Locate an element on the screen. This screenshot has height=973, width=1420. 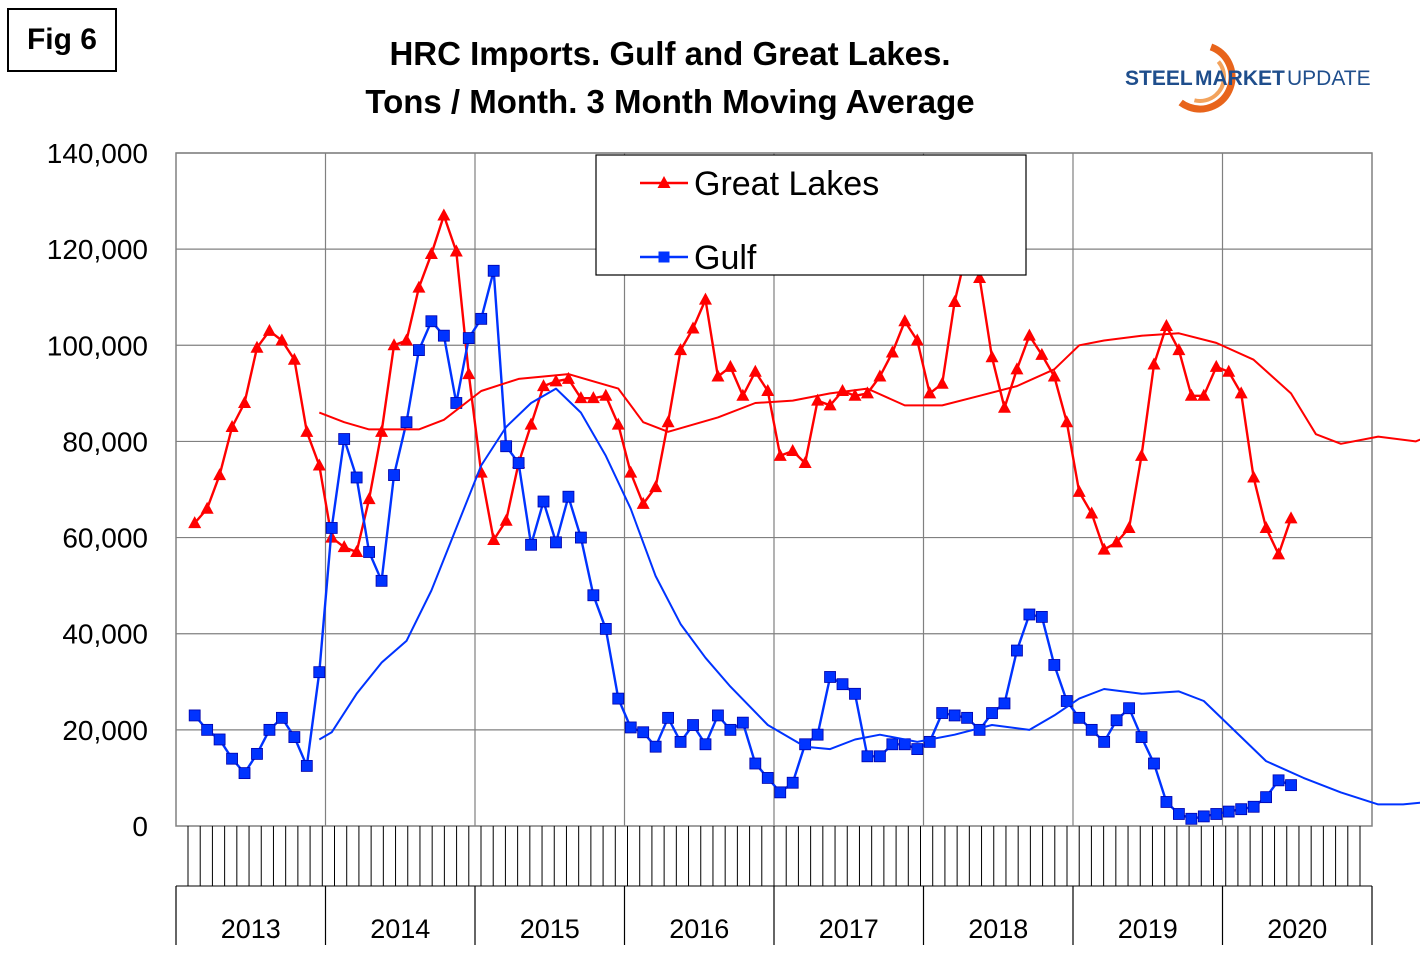
trend-line is located at coordinates (869, 388).